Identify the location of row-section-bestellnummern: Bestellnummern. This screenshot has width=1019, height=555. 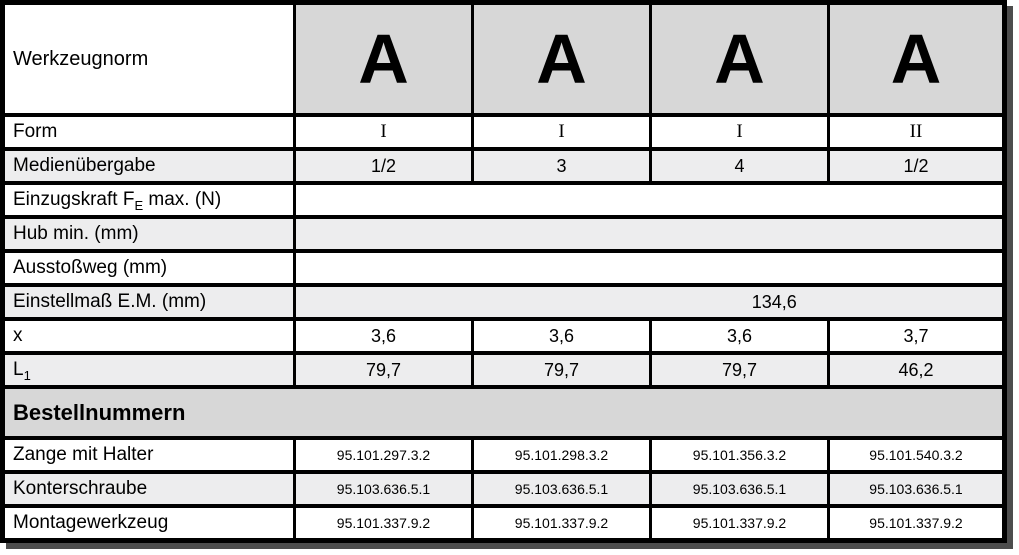
(503, 412).